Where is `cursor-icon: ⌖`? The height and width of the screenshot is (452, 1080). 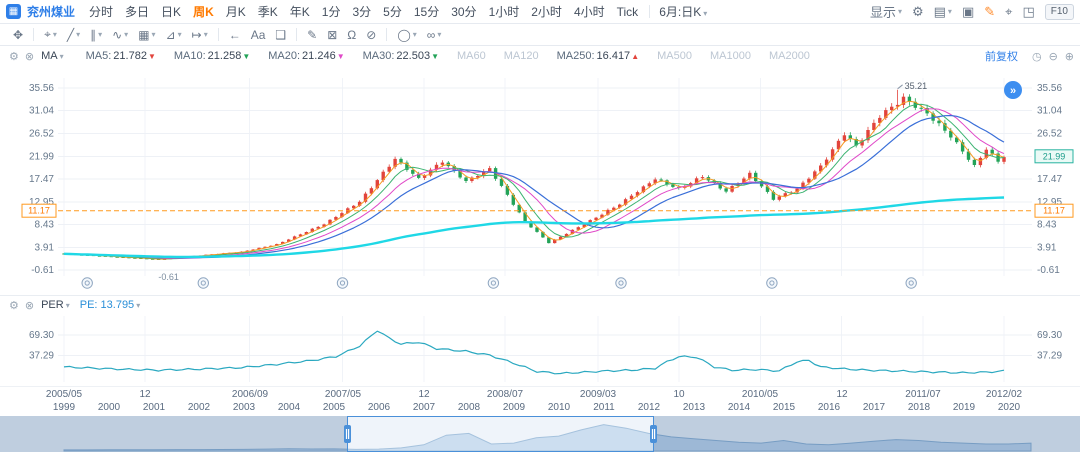
cursor-icon: ⌖ is located at coordinates (47, 34).